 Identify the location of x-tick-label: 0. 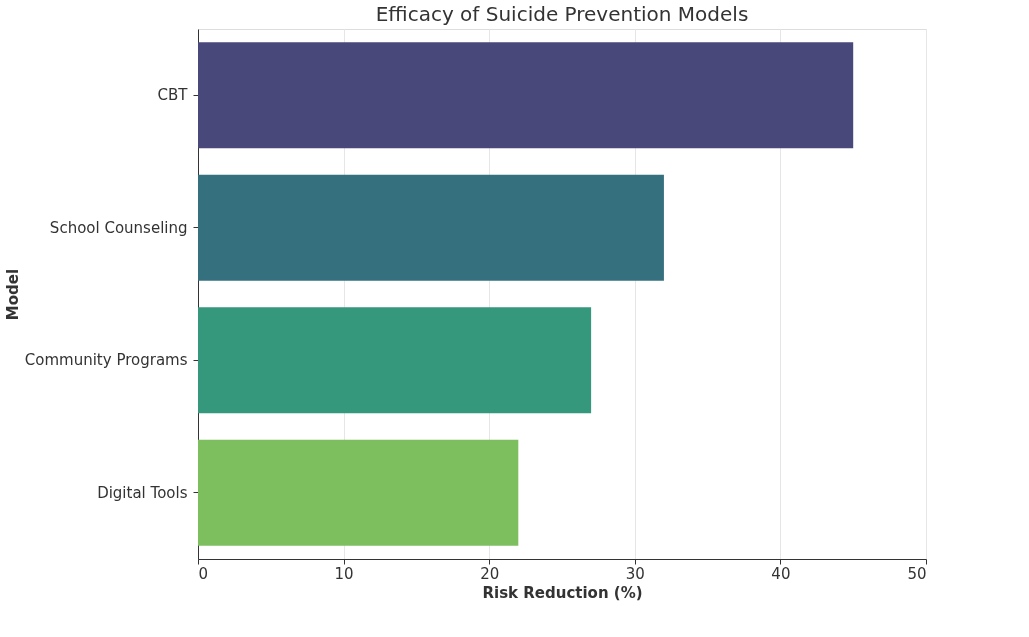
(203, 573).